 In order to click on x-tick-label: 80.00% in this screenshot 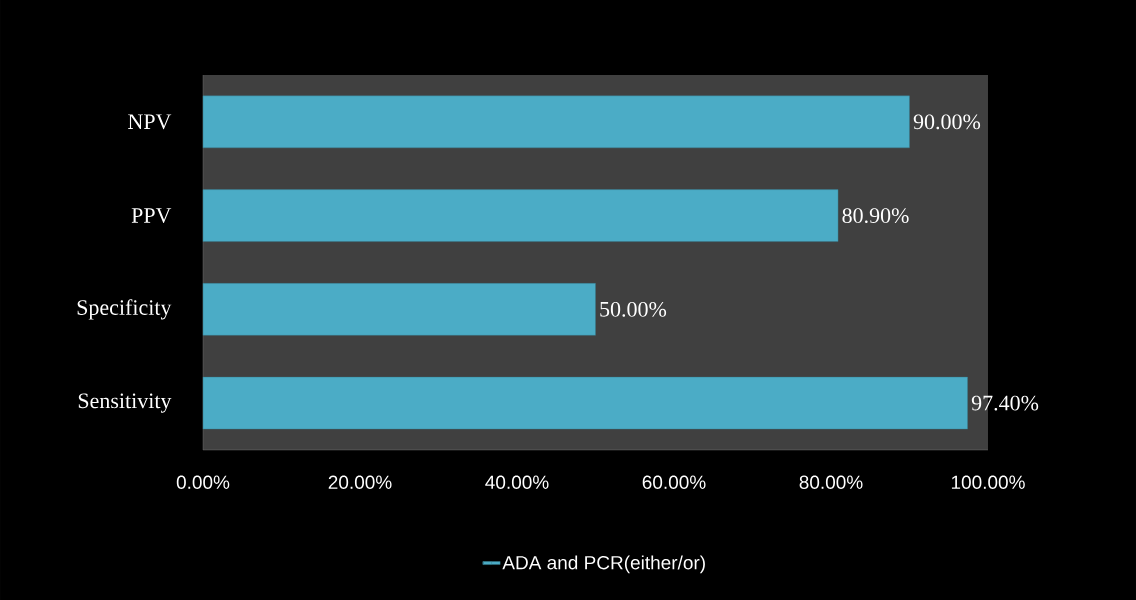, I will do `click(831, 482)`.